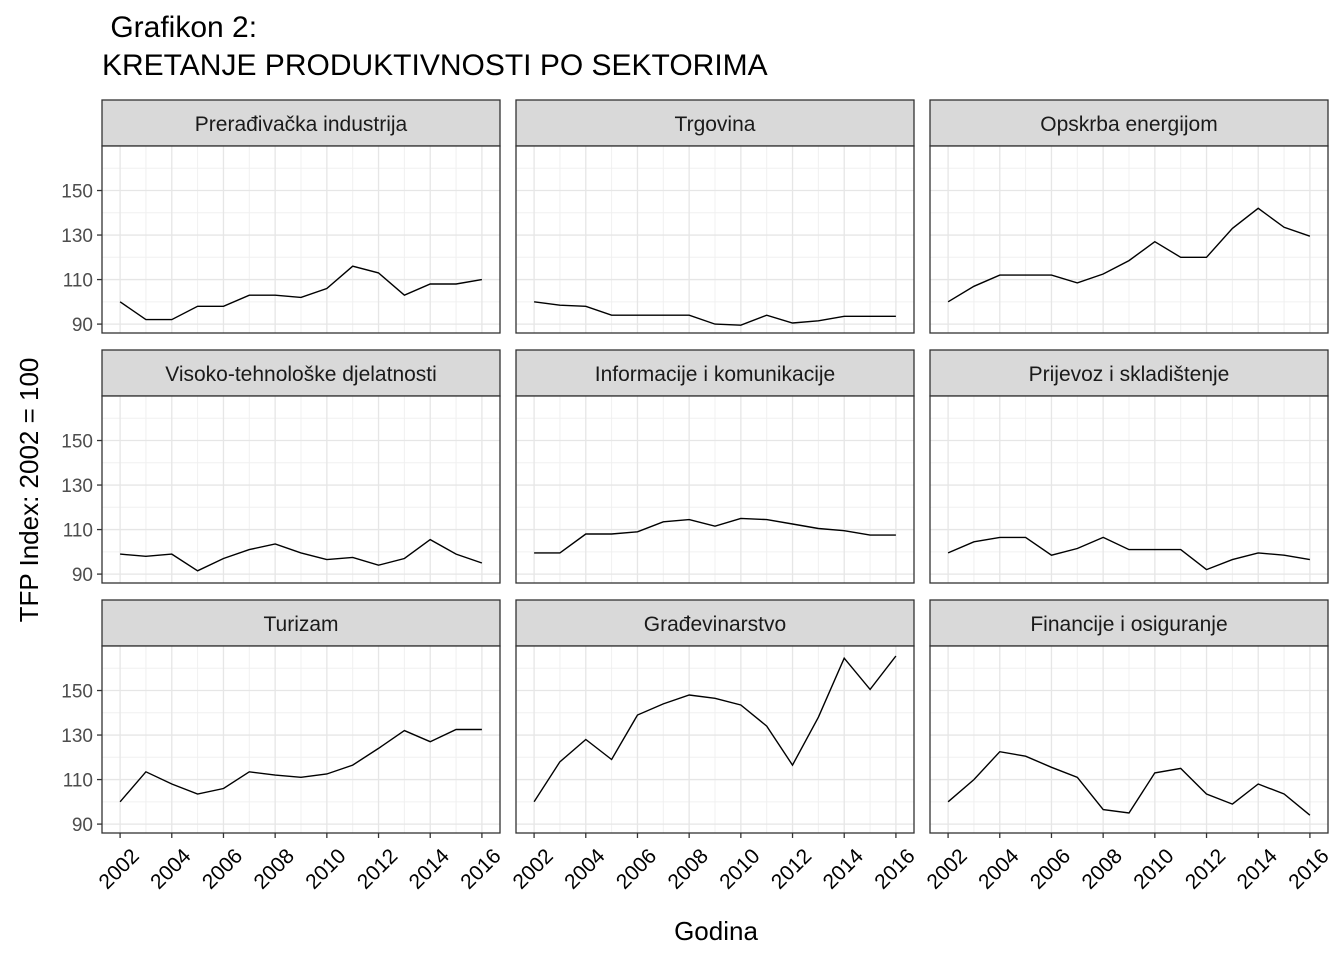 This screenshot has width=1344, height=960. What do you see at coordinates (1128, 624) in the screenshot?
I see `facet-strip-label: Financije i osiguranje` at bounding box center [1128, 624].